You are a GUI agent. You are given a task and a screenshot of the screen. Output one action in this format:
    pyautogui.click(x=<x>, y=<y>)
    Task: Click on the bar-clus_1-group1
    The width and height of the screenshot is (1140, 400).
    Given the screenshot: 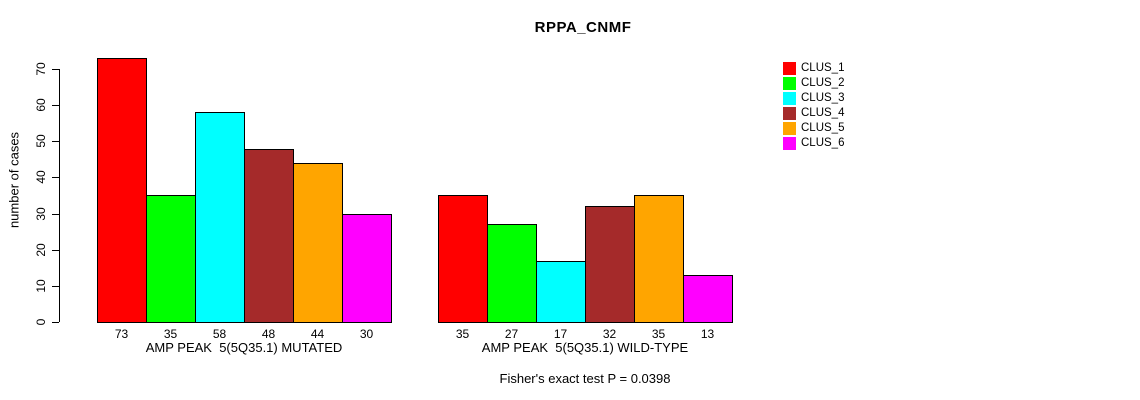 What is the action you would take?
    pyautogui.click(x=122, y=190)
    